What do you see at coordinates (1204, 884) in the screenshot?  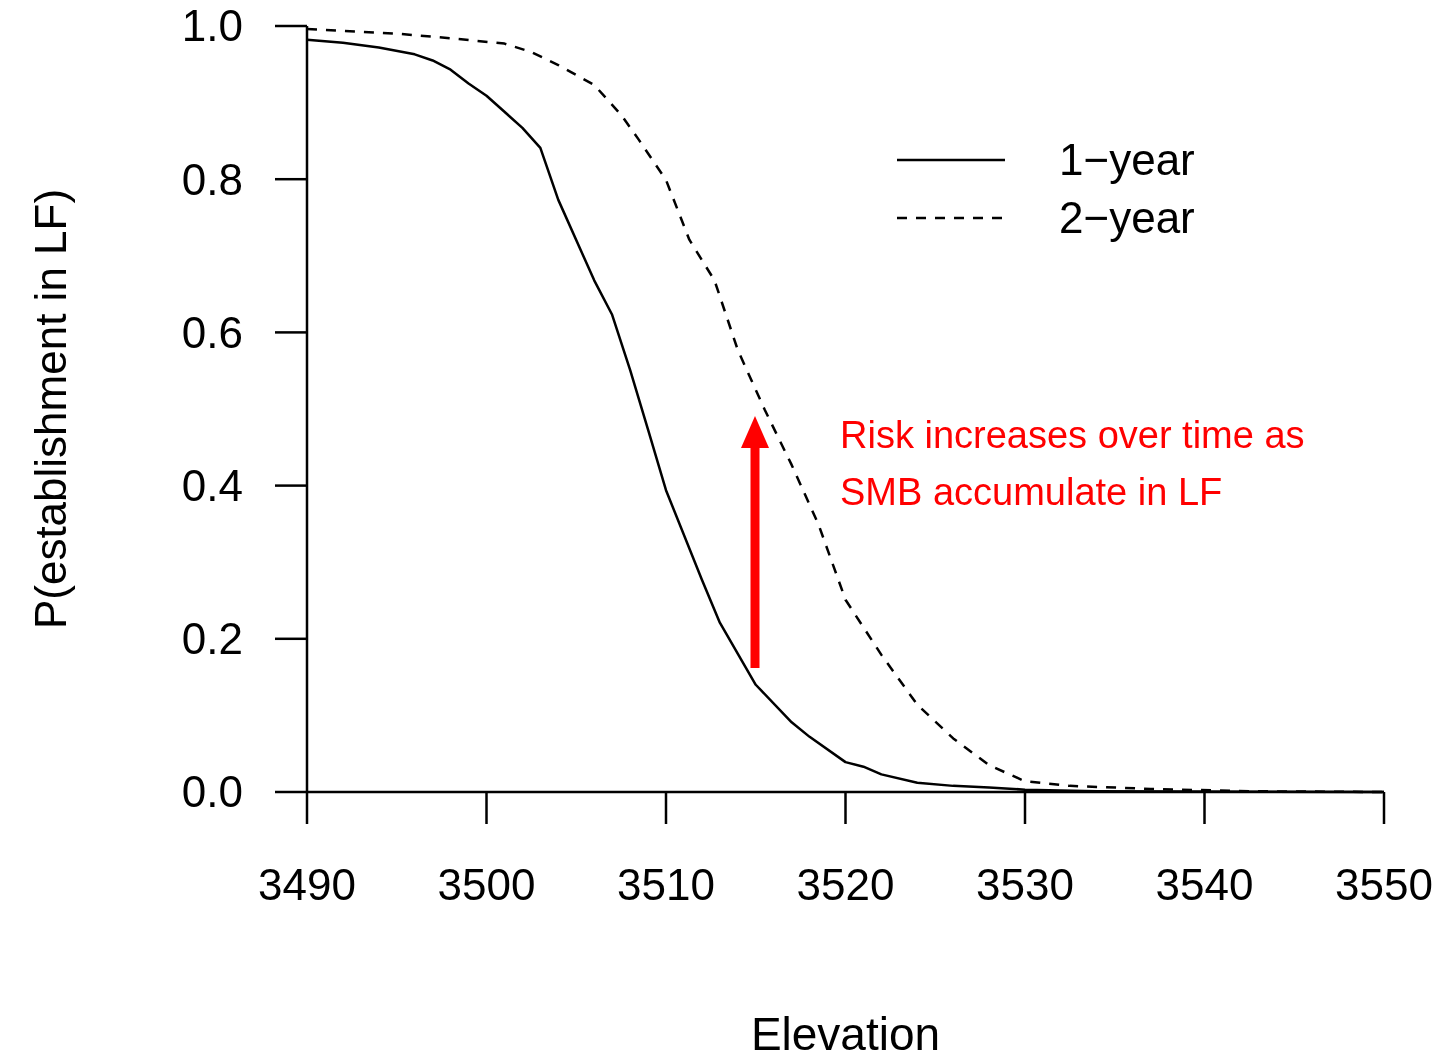 I see `x-tick-label: 3540` at bounding box center [1204, 884].